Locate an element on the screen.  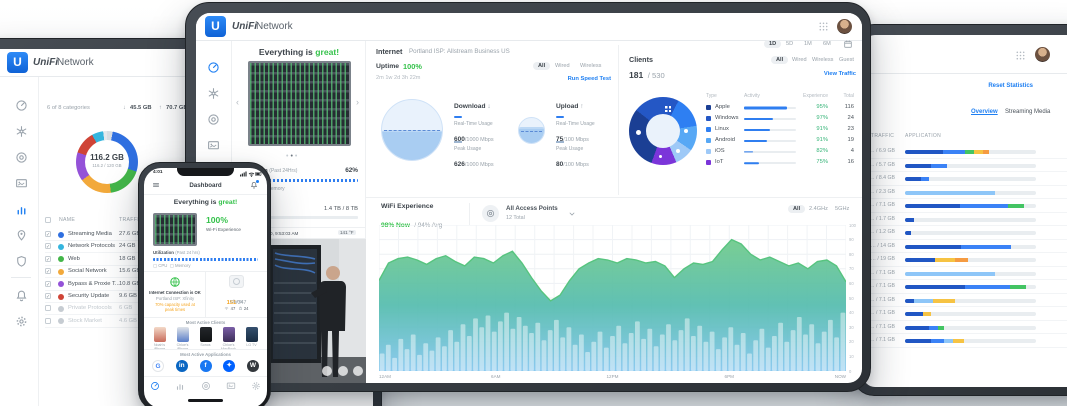
application-row: … / 1.7 GB is located at coordinates (965, 219).